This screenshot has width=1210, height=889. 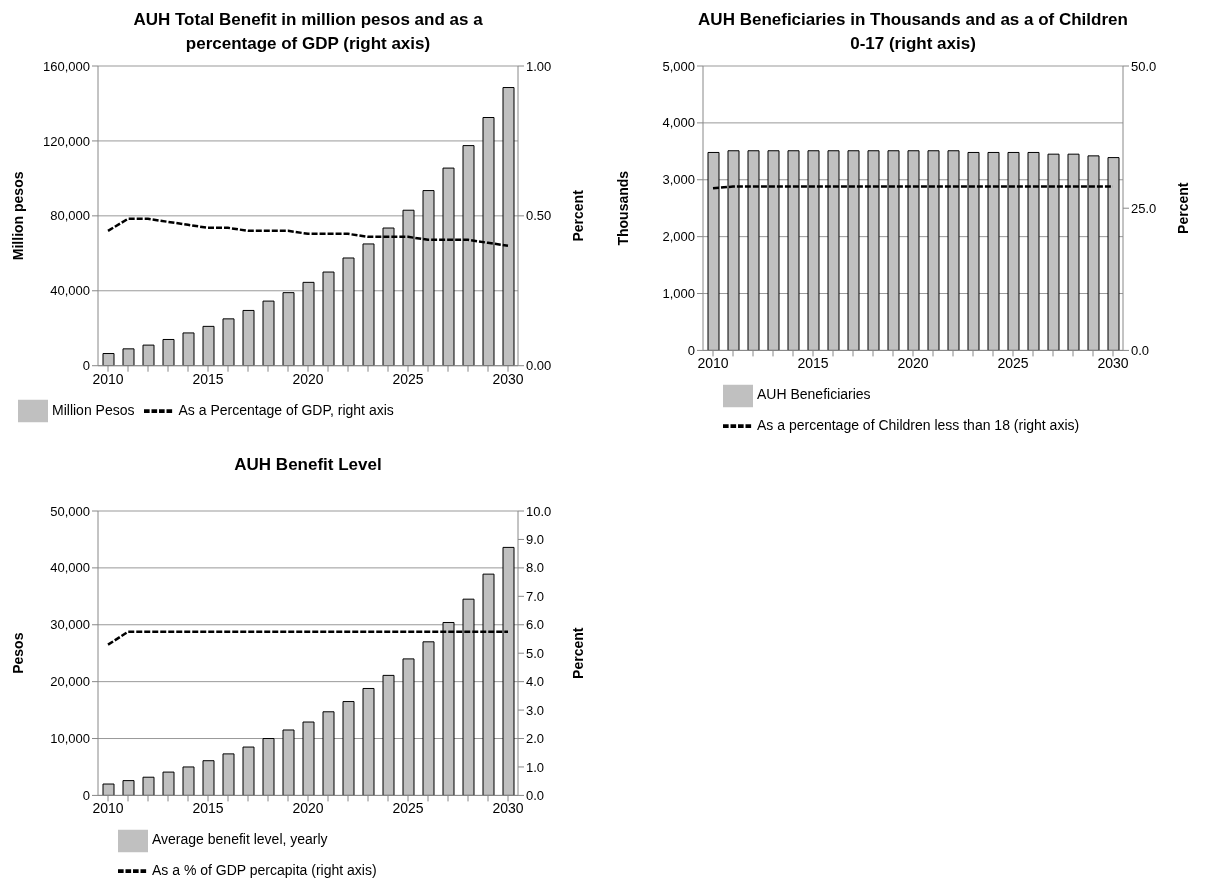 I want to click on y-tick-label: 30,000, so click(x=70, y=625).